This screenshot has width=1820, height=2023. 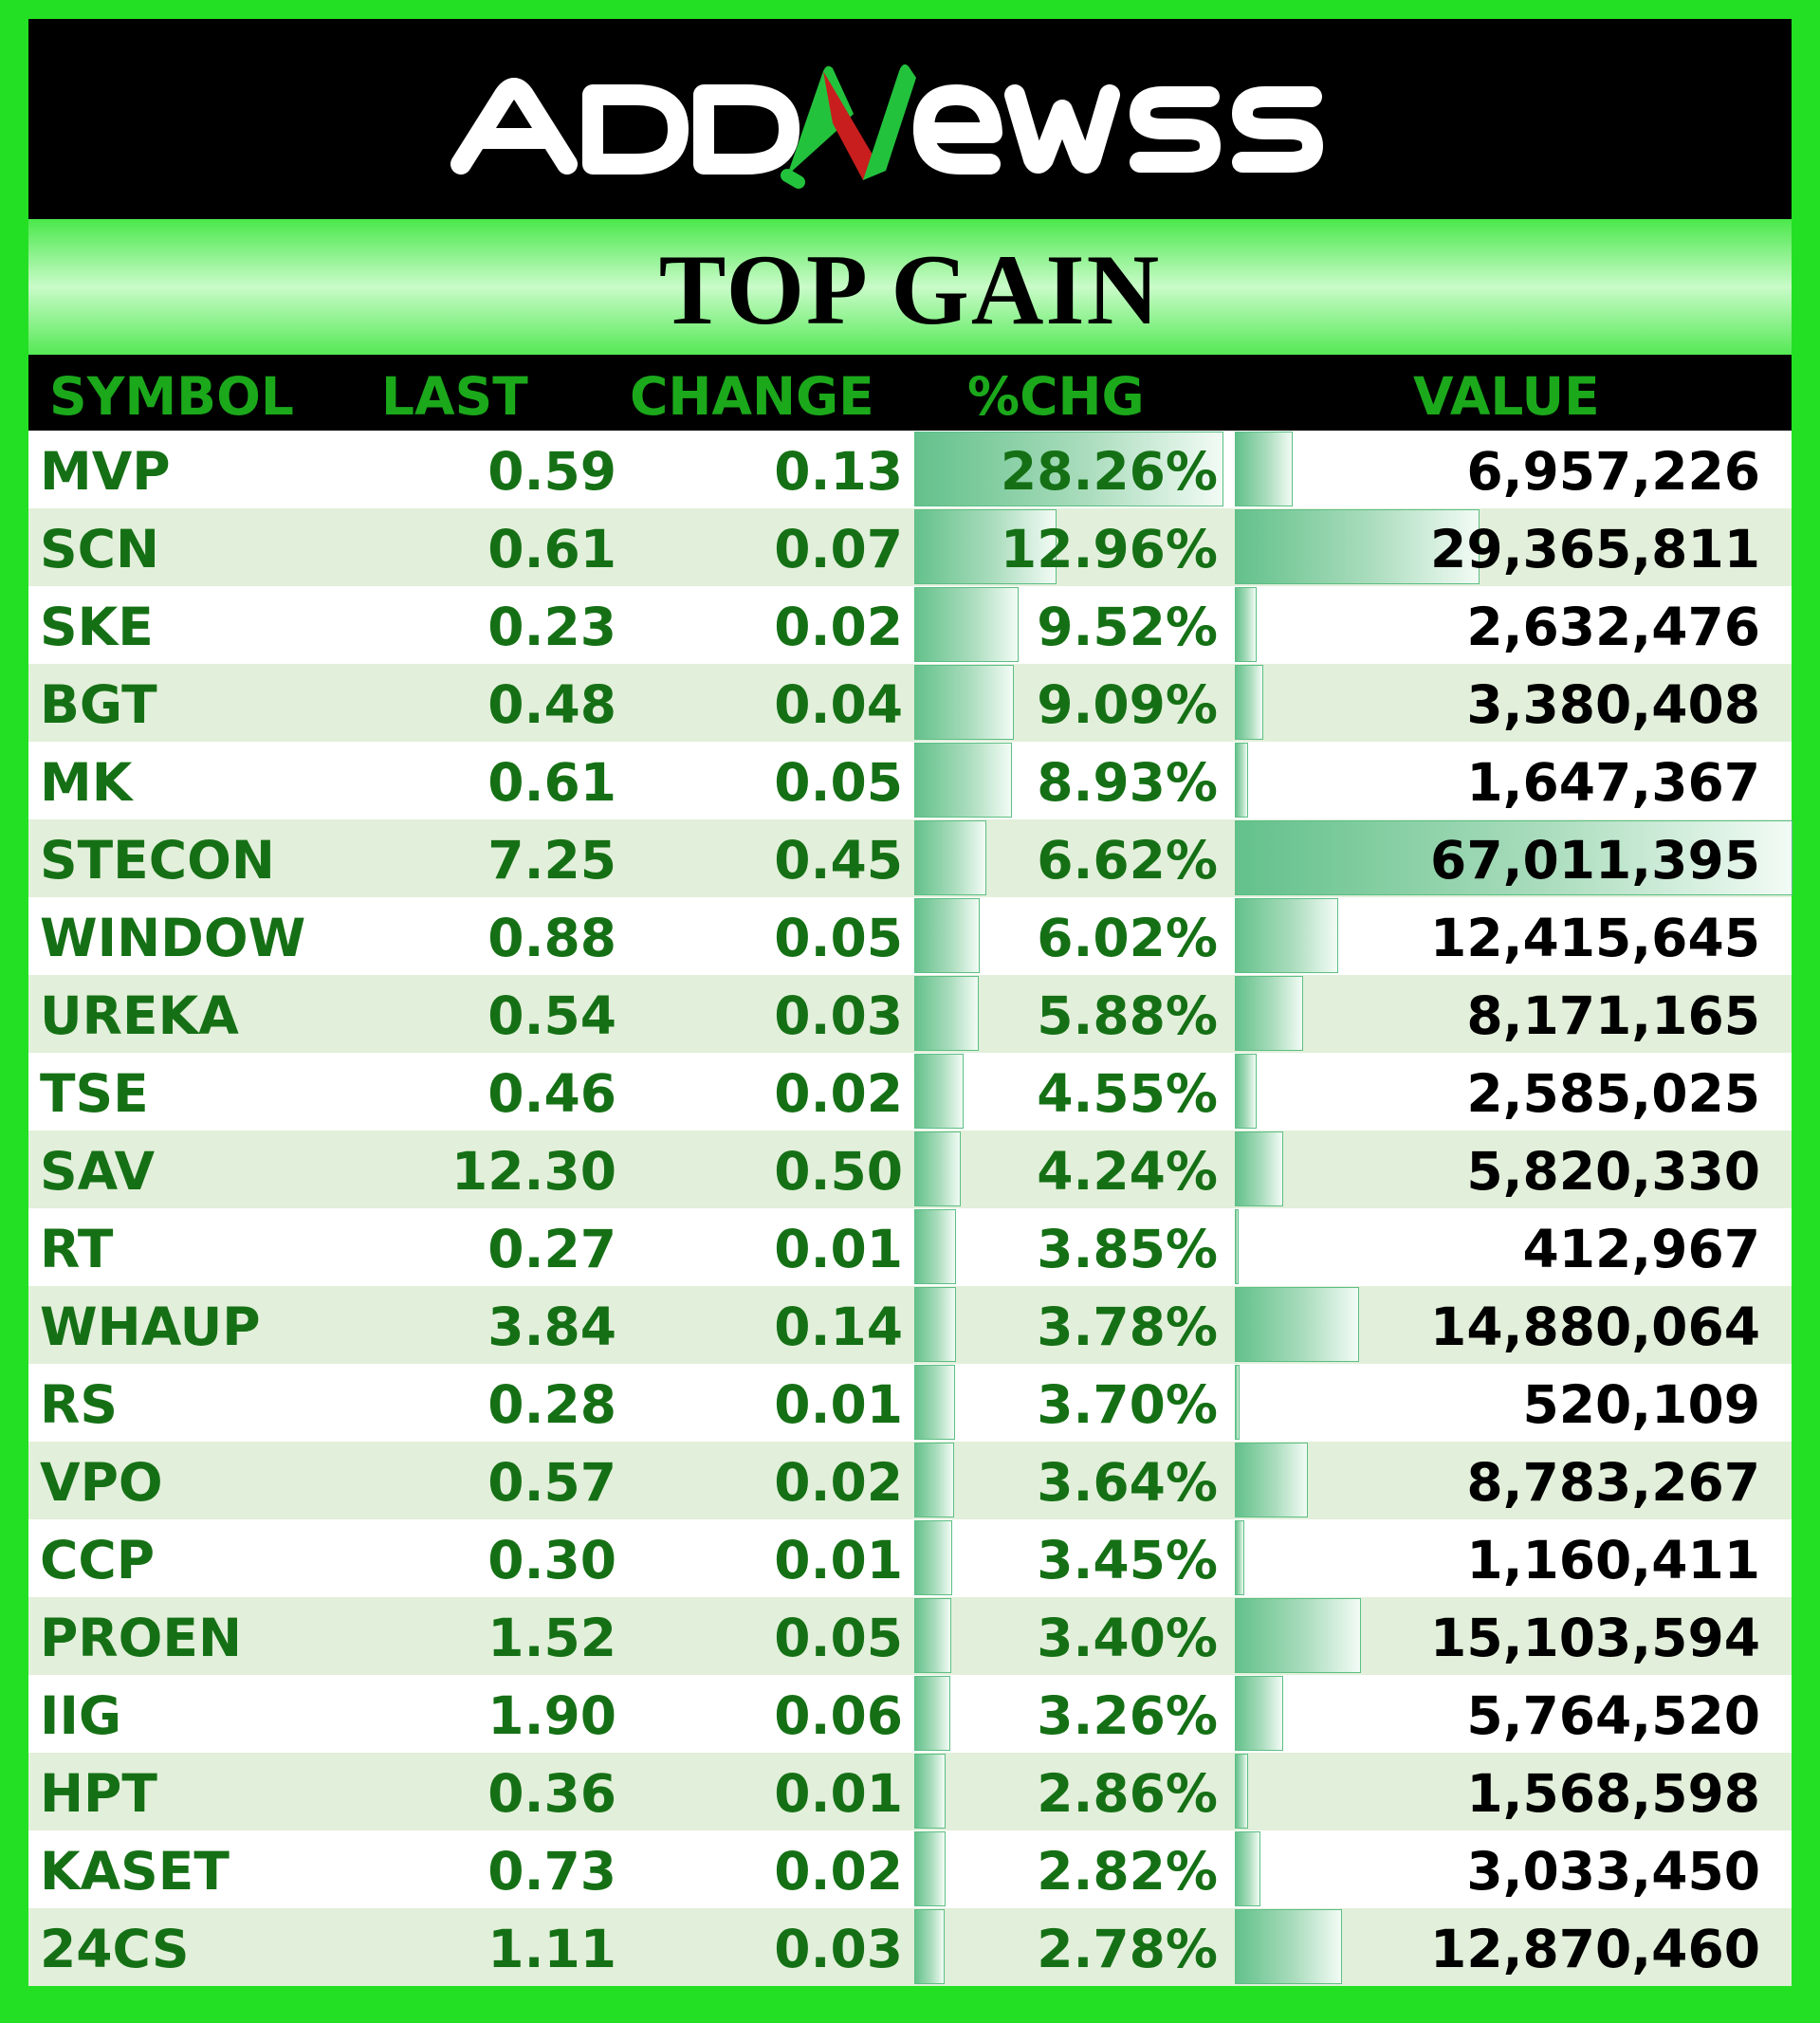 I want to click on pct-change-cell: 2.78%, so click(x=1068, y=1947).